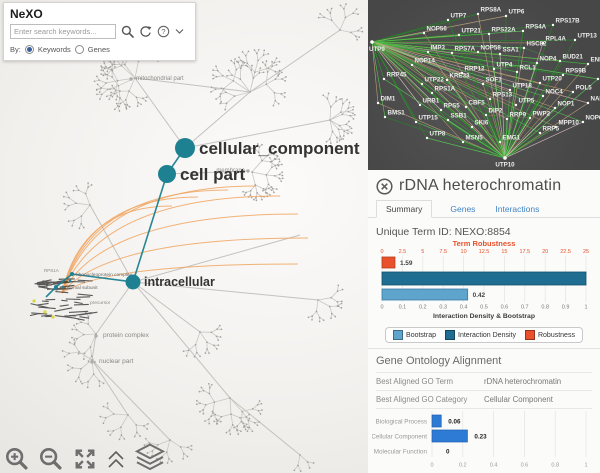  Describe the element at coordinates (17, 459) in the screenshot. I see `zoom-in-icon` at that location.